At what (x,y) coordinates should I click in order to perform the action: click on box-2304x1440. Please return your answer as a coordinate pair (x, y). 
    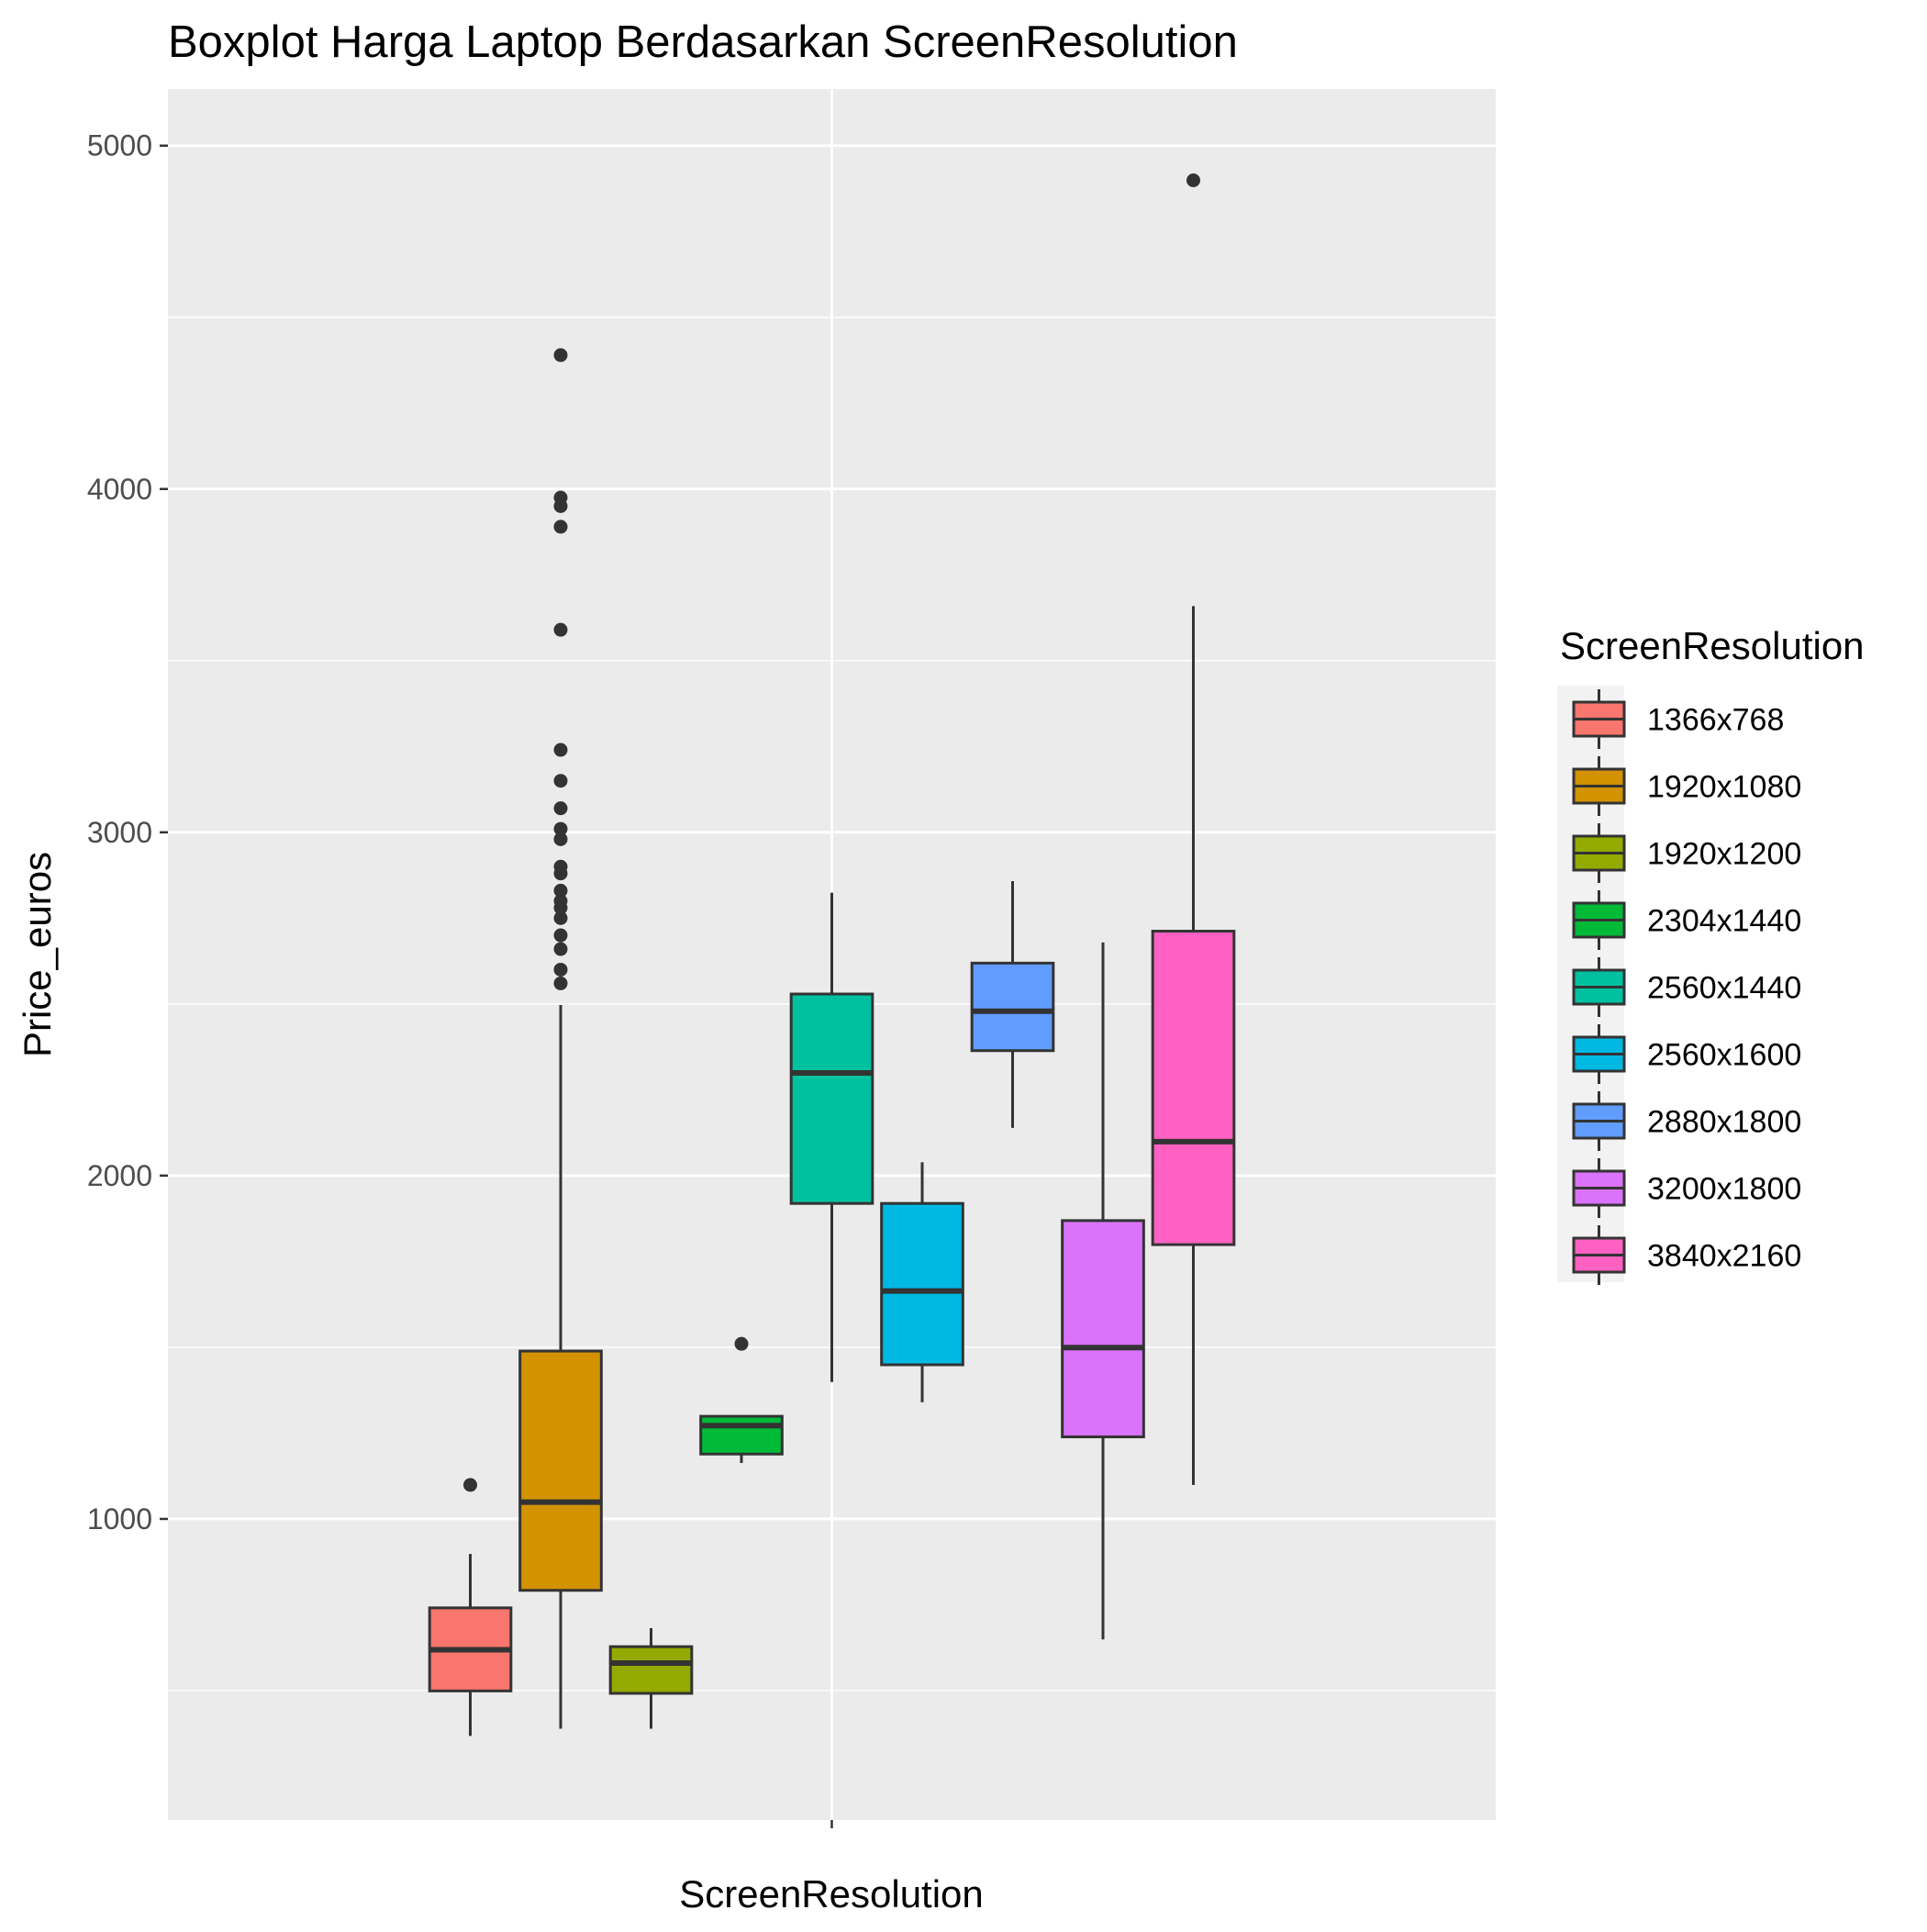
    Looking at the image, I should click on (741, 1399).